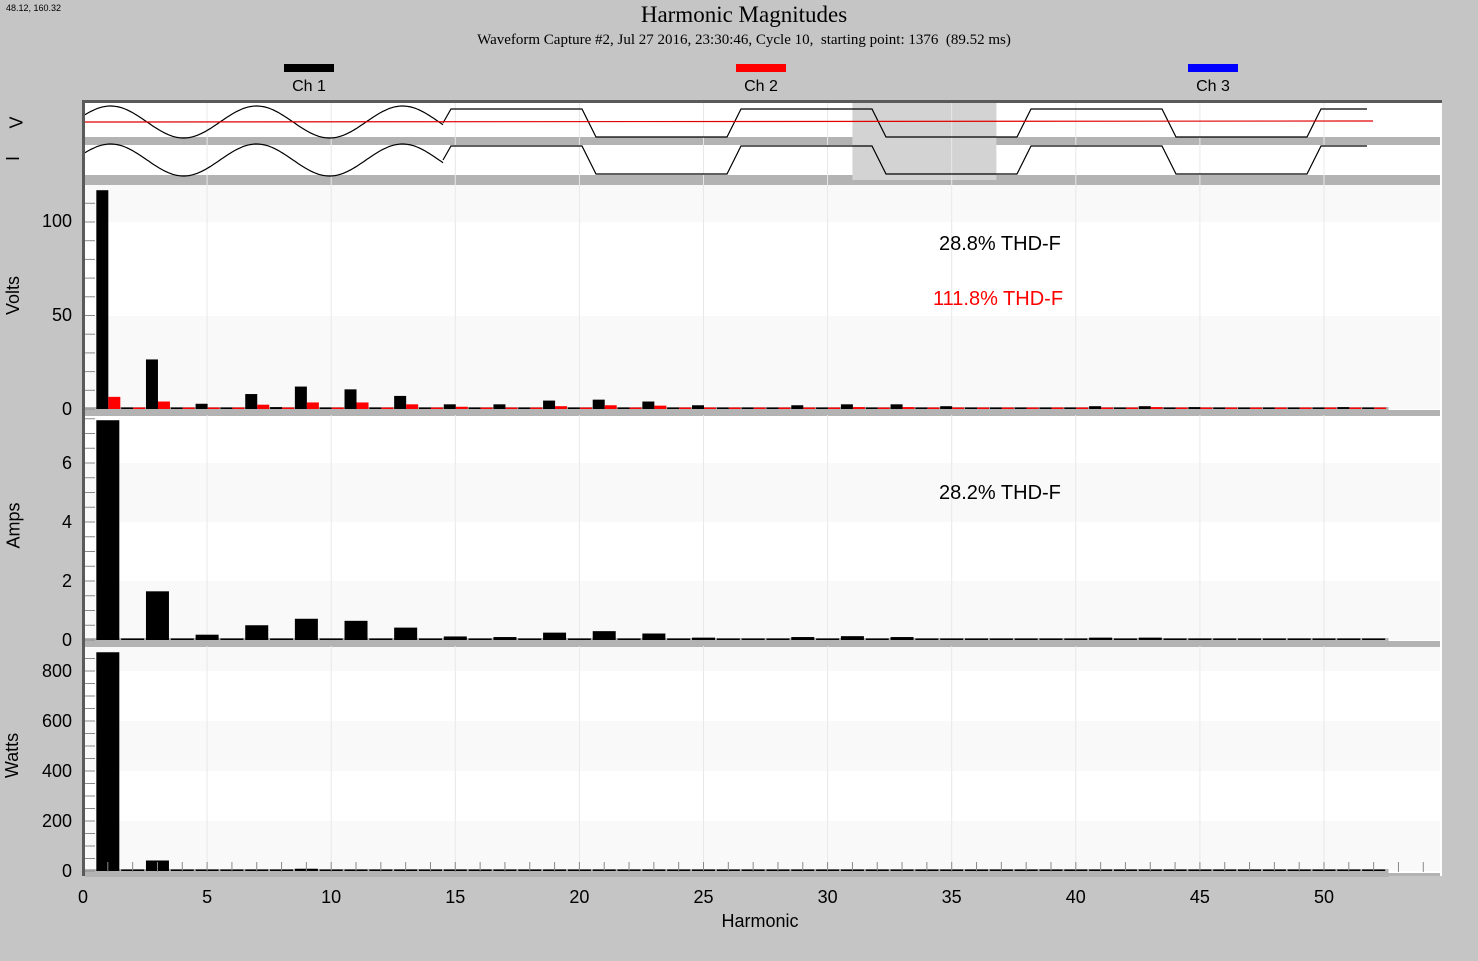 The image size is (1478, 961). I want to click on bar-h13-ch2, so click(412, 406).